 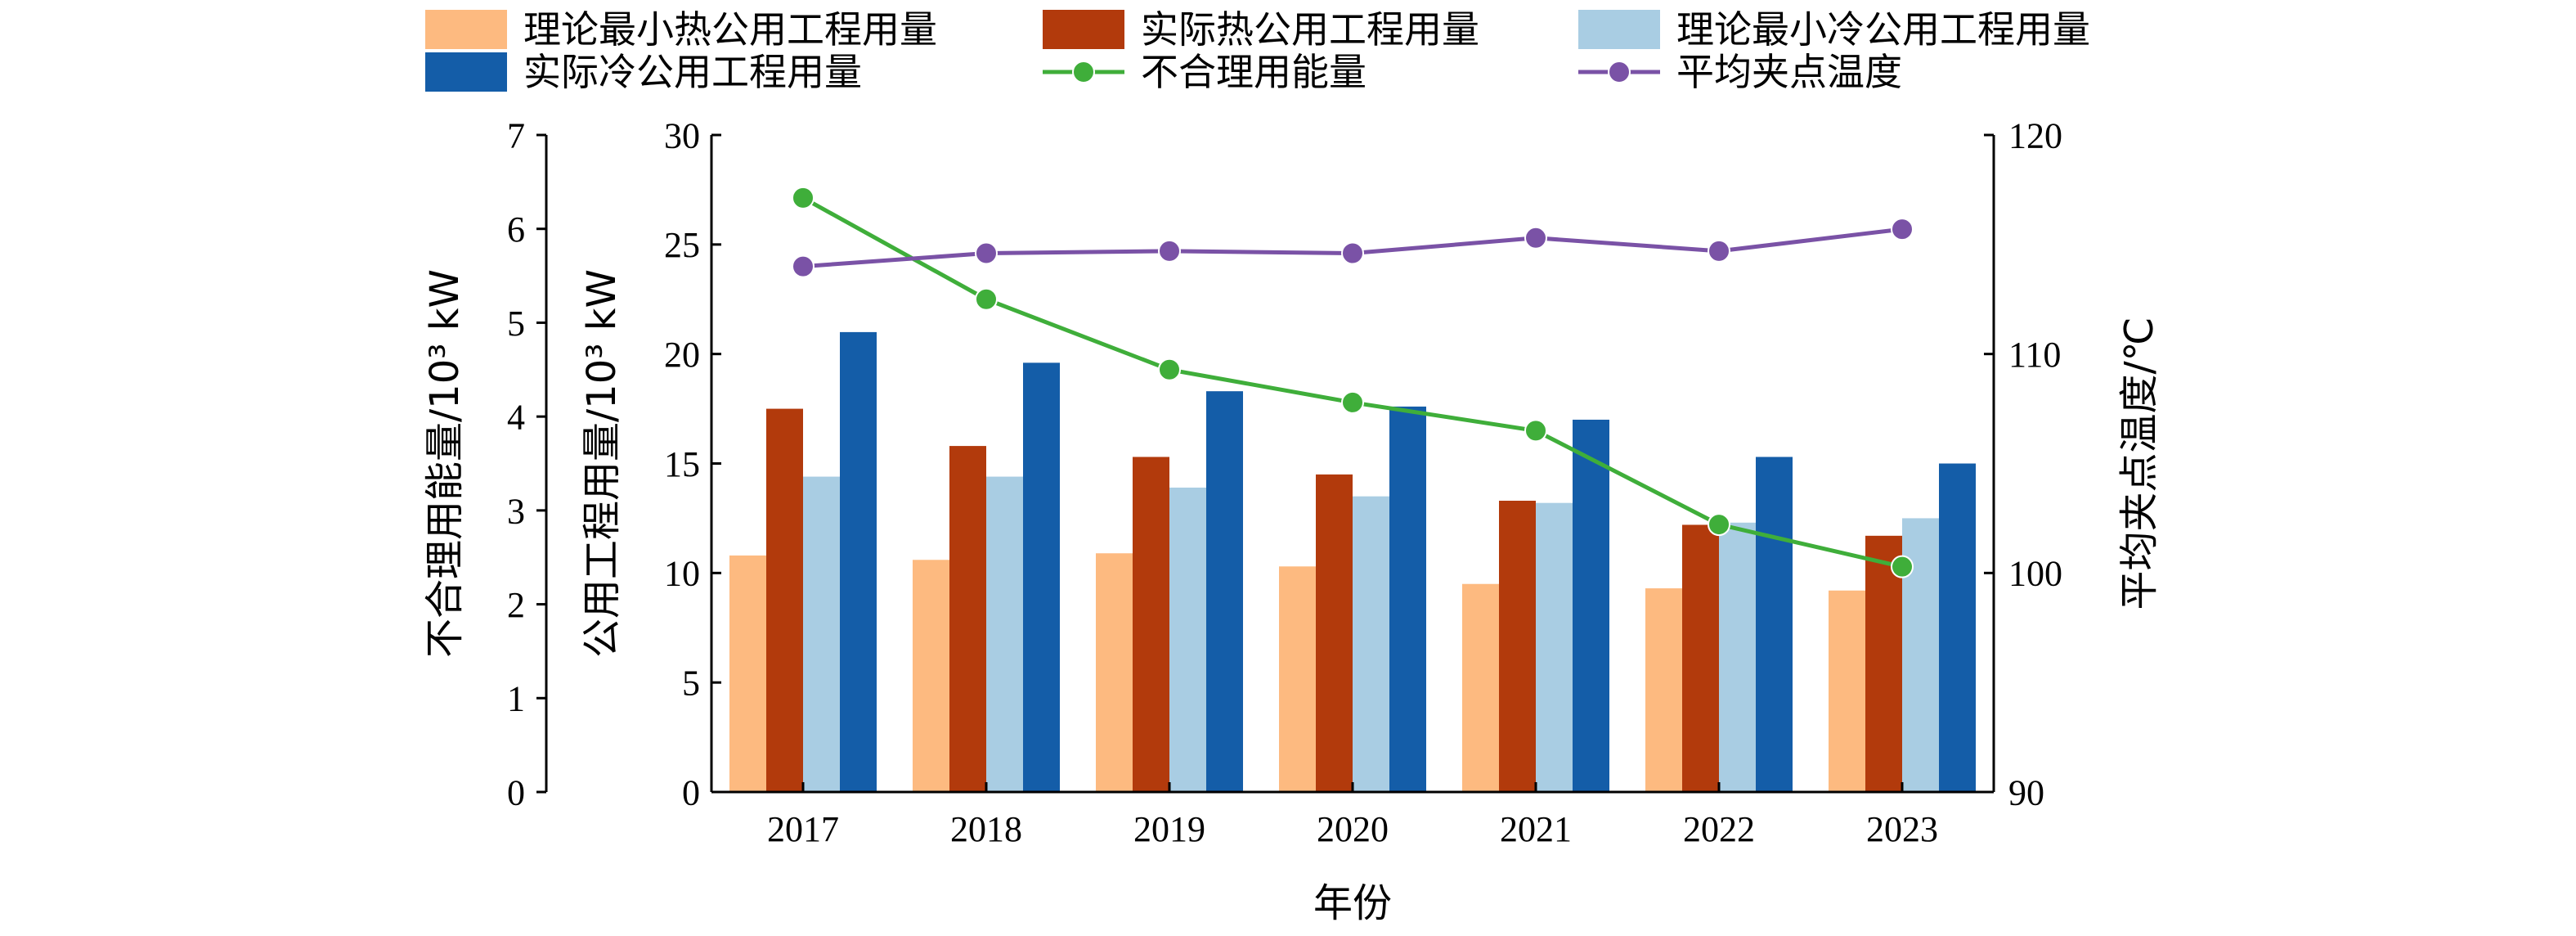 I want to click on bar-theory-cold-2017, so click(x=822, y=634).